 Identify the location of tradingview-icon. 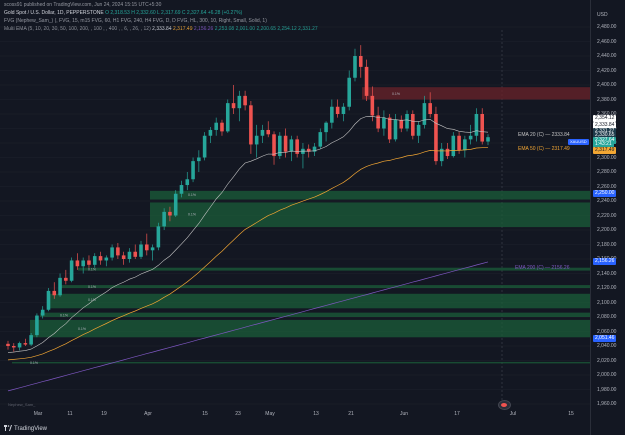
(8, 429).